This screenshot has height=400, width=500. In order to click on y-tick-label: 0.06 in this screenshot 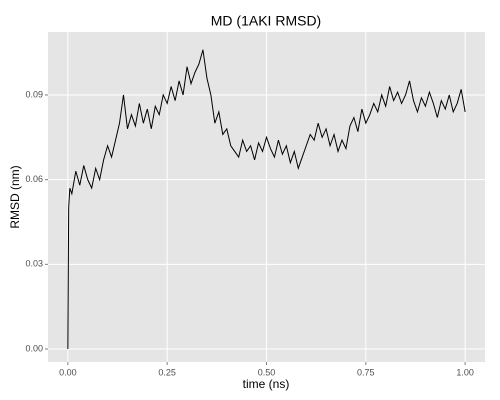, I will do `click(34, 179)`.